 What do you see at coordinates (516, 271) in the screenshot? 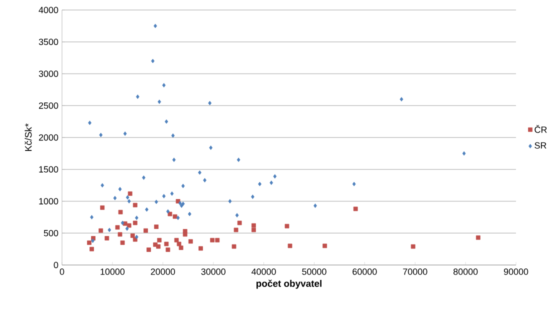
I see `x-tick-label: 90000` at bounding box center [516, 271].